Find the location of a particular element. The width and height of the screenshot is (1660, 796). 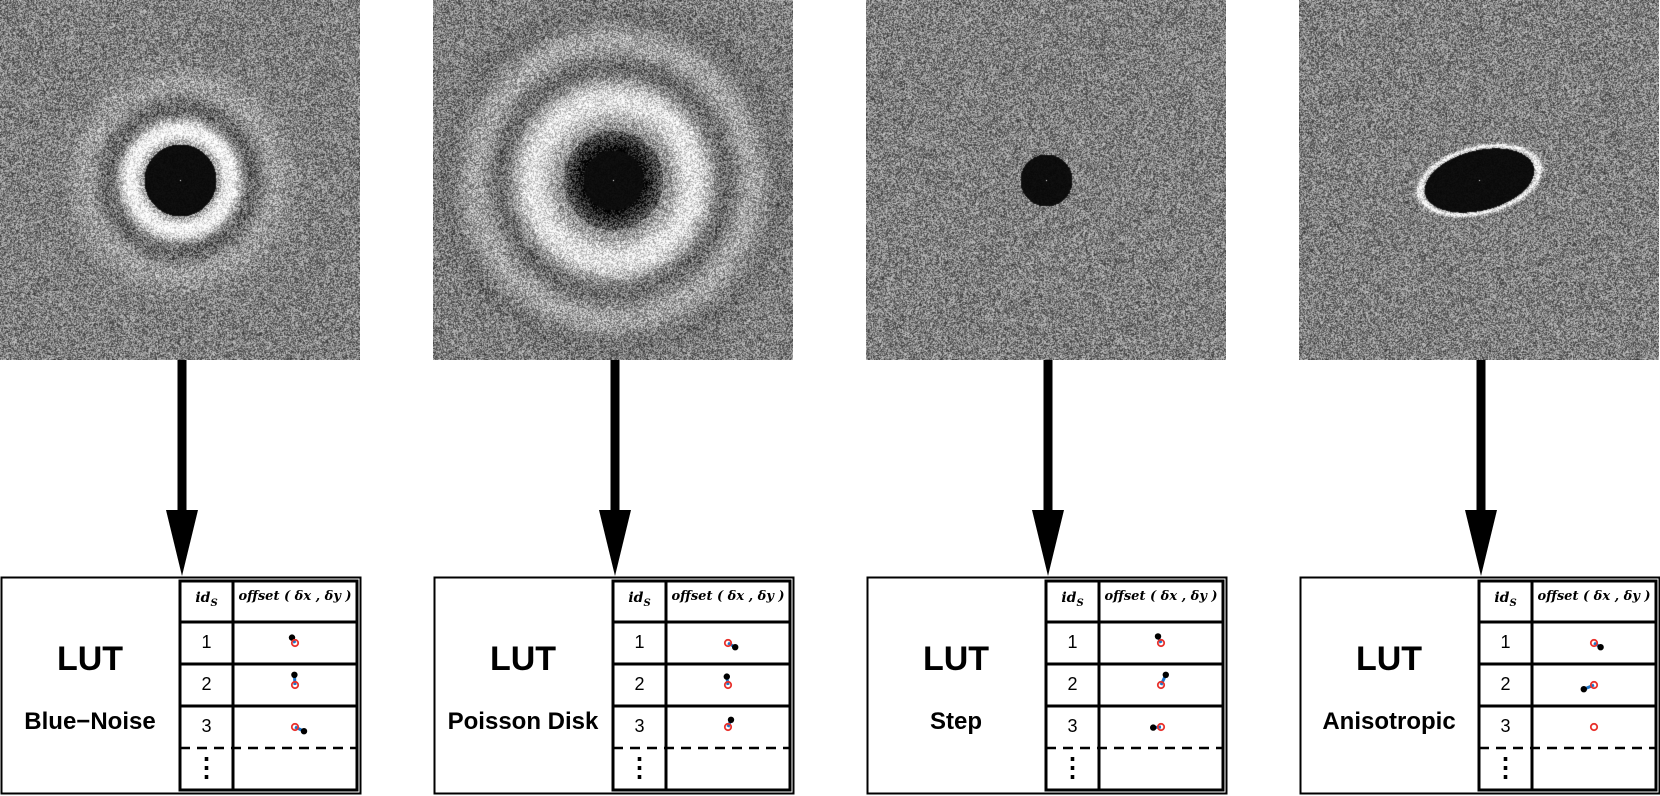

sampling-method-label: Blue−Noise is located at coordinates (90, 721).